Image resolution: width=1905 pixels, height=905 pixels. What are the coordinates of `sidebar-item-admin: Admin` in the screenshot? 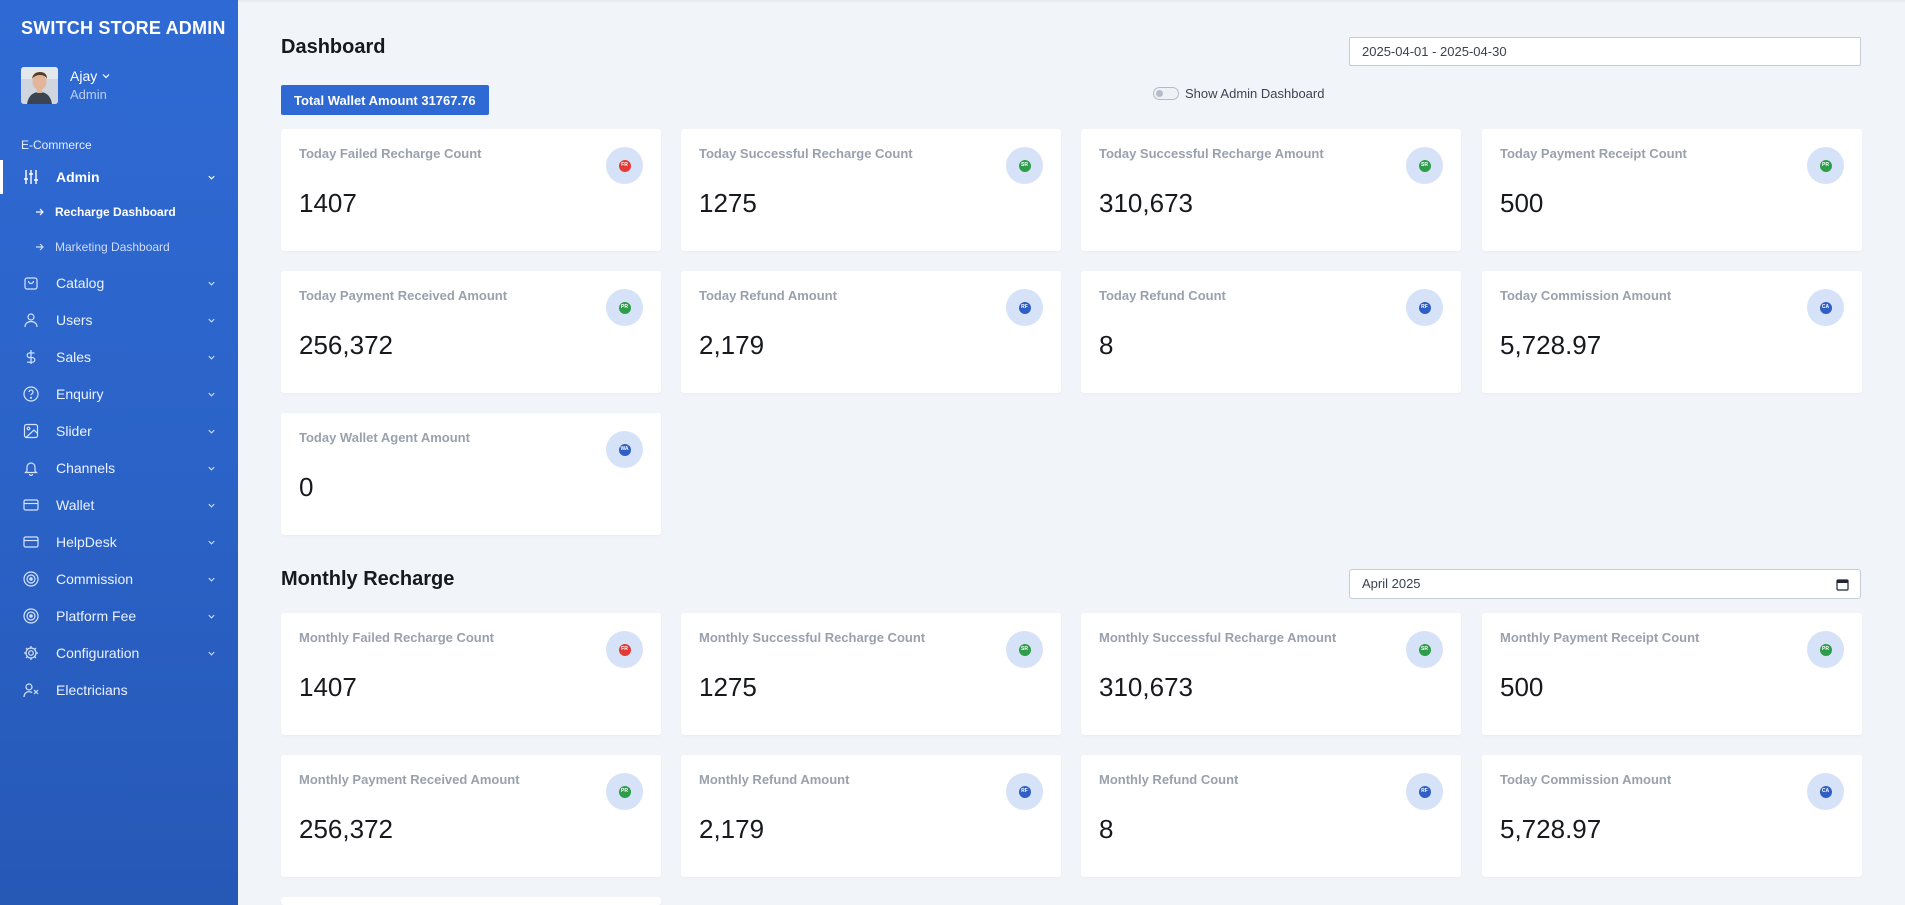 It's located at (119, 177).